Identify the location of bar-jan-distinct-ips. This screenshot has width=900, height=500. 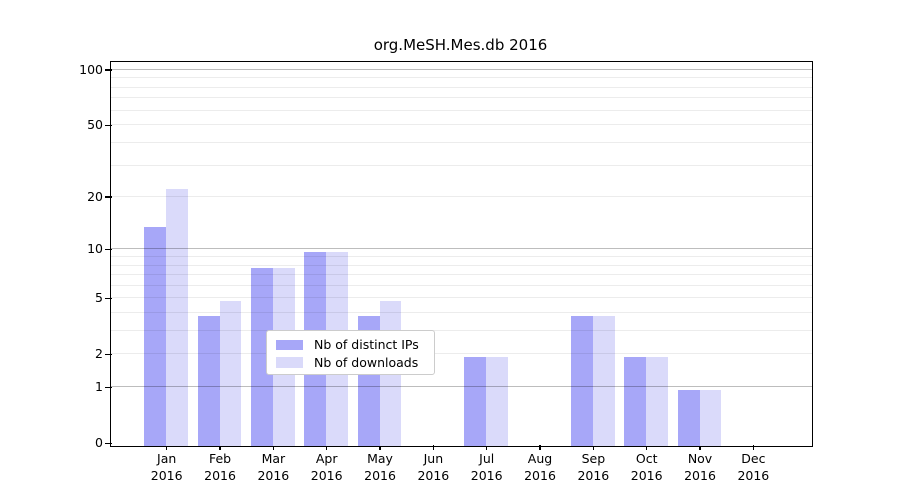
(155, 336).